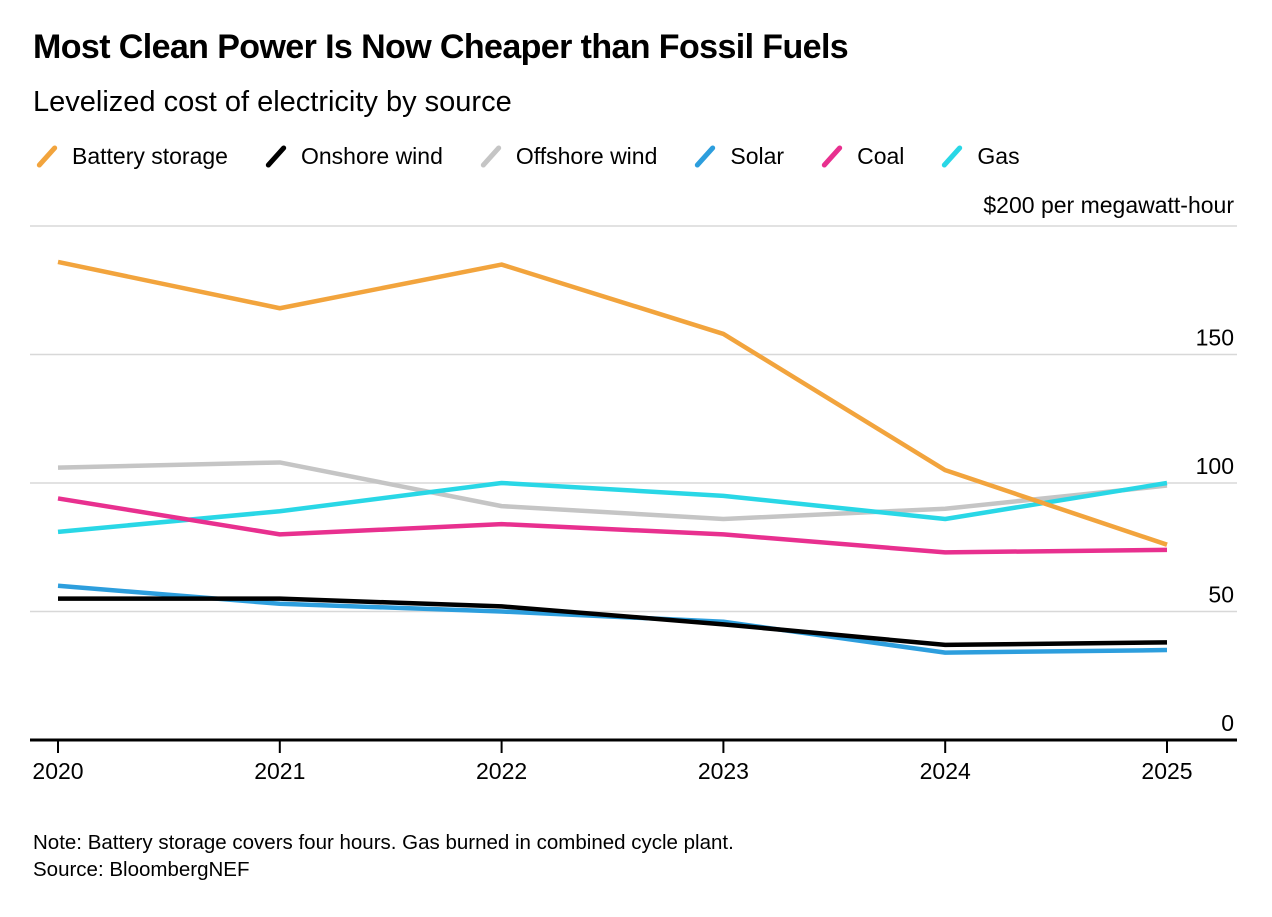 This screenshot has height=917, width=1272. I want to click on legend-item-coal: Coal, so click(862, 156).